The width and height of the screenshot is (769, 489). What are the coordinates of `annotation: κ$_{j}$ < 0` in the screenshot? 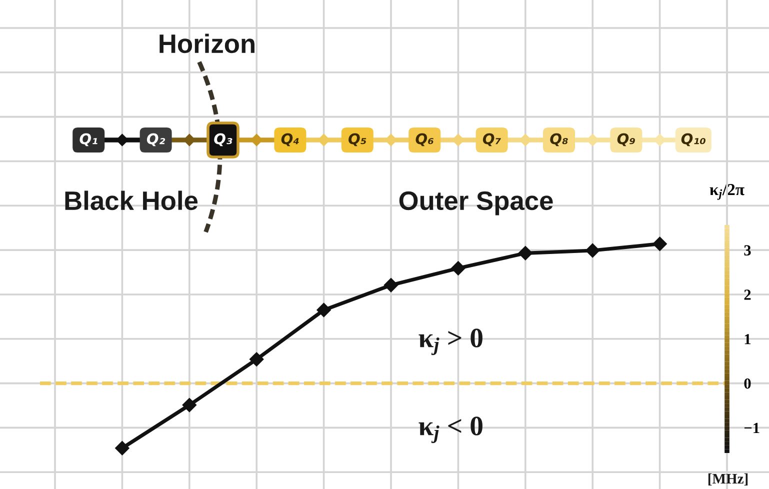 It's located at (450, 430).